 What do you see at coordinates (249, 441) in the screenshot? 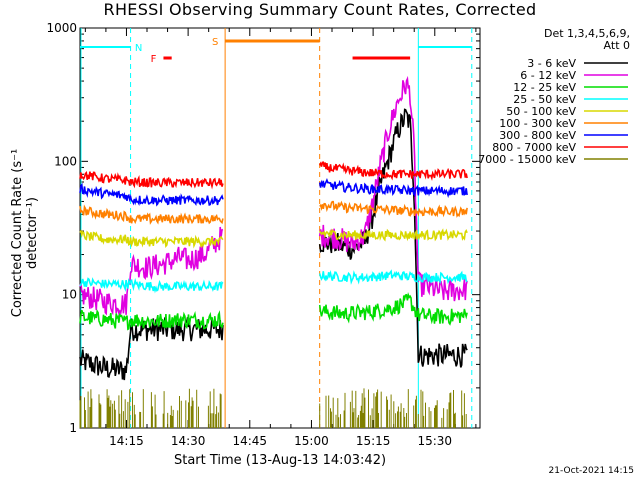
I see `x-tick-label: 14:45` at bounding box center [249, 441].